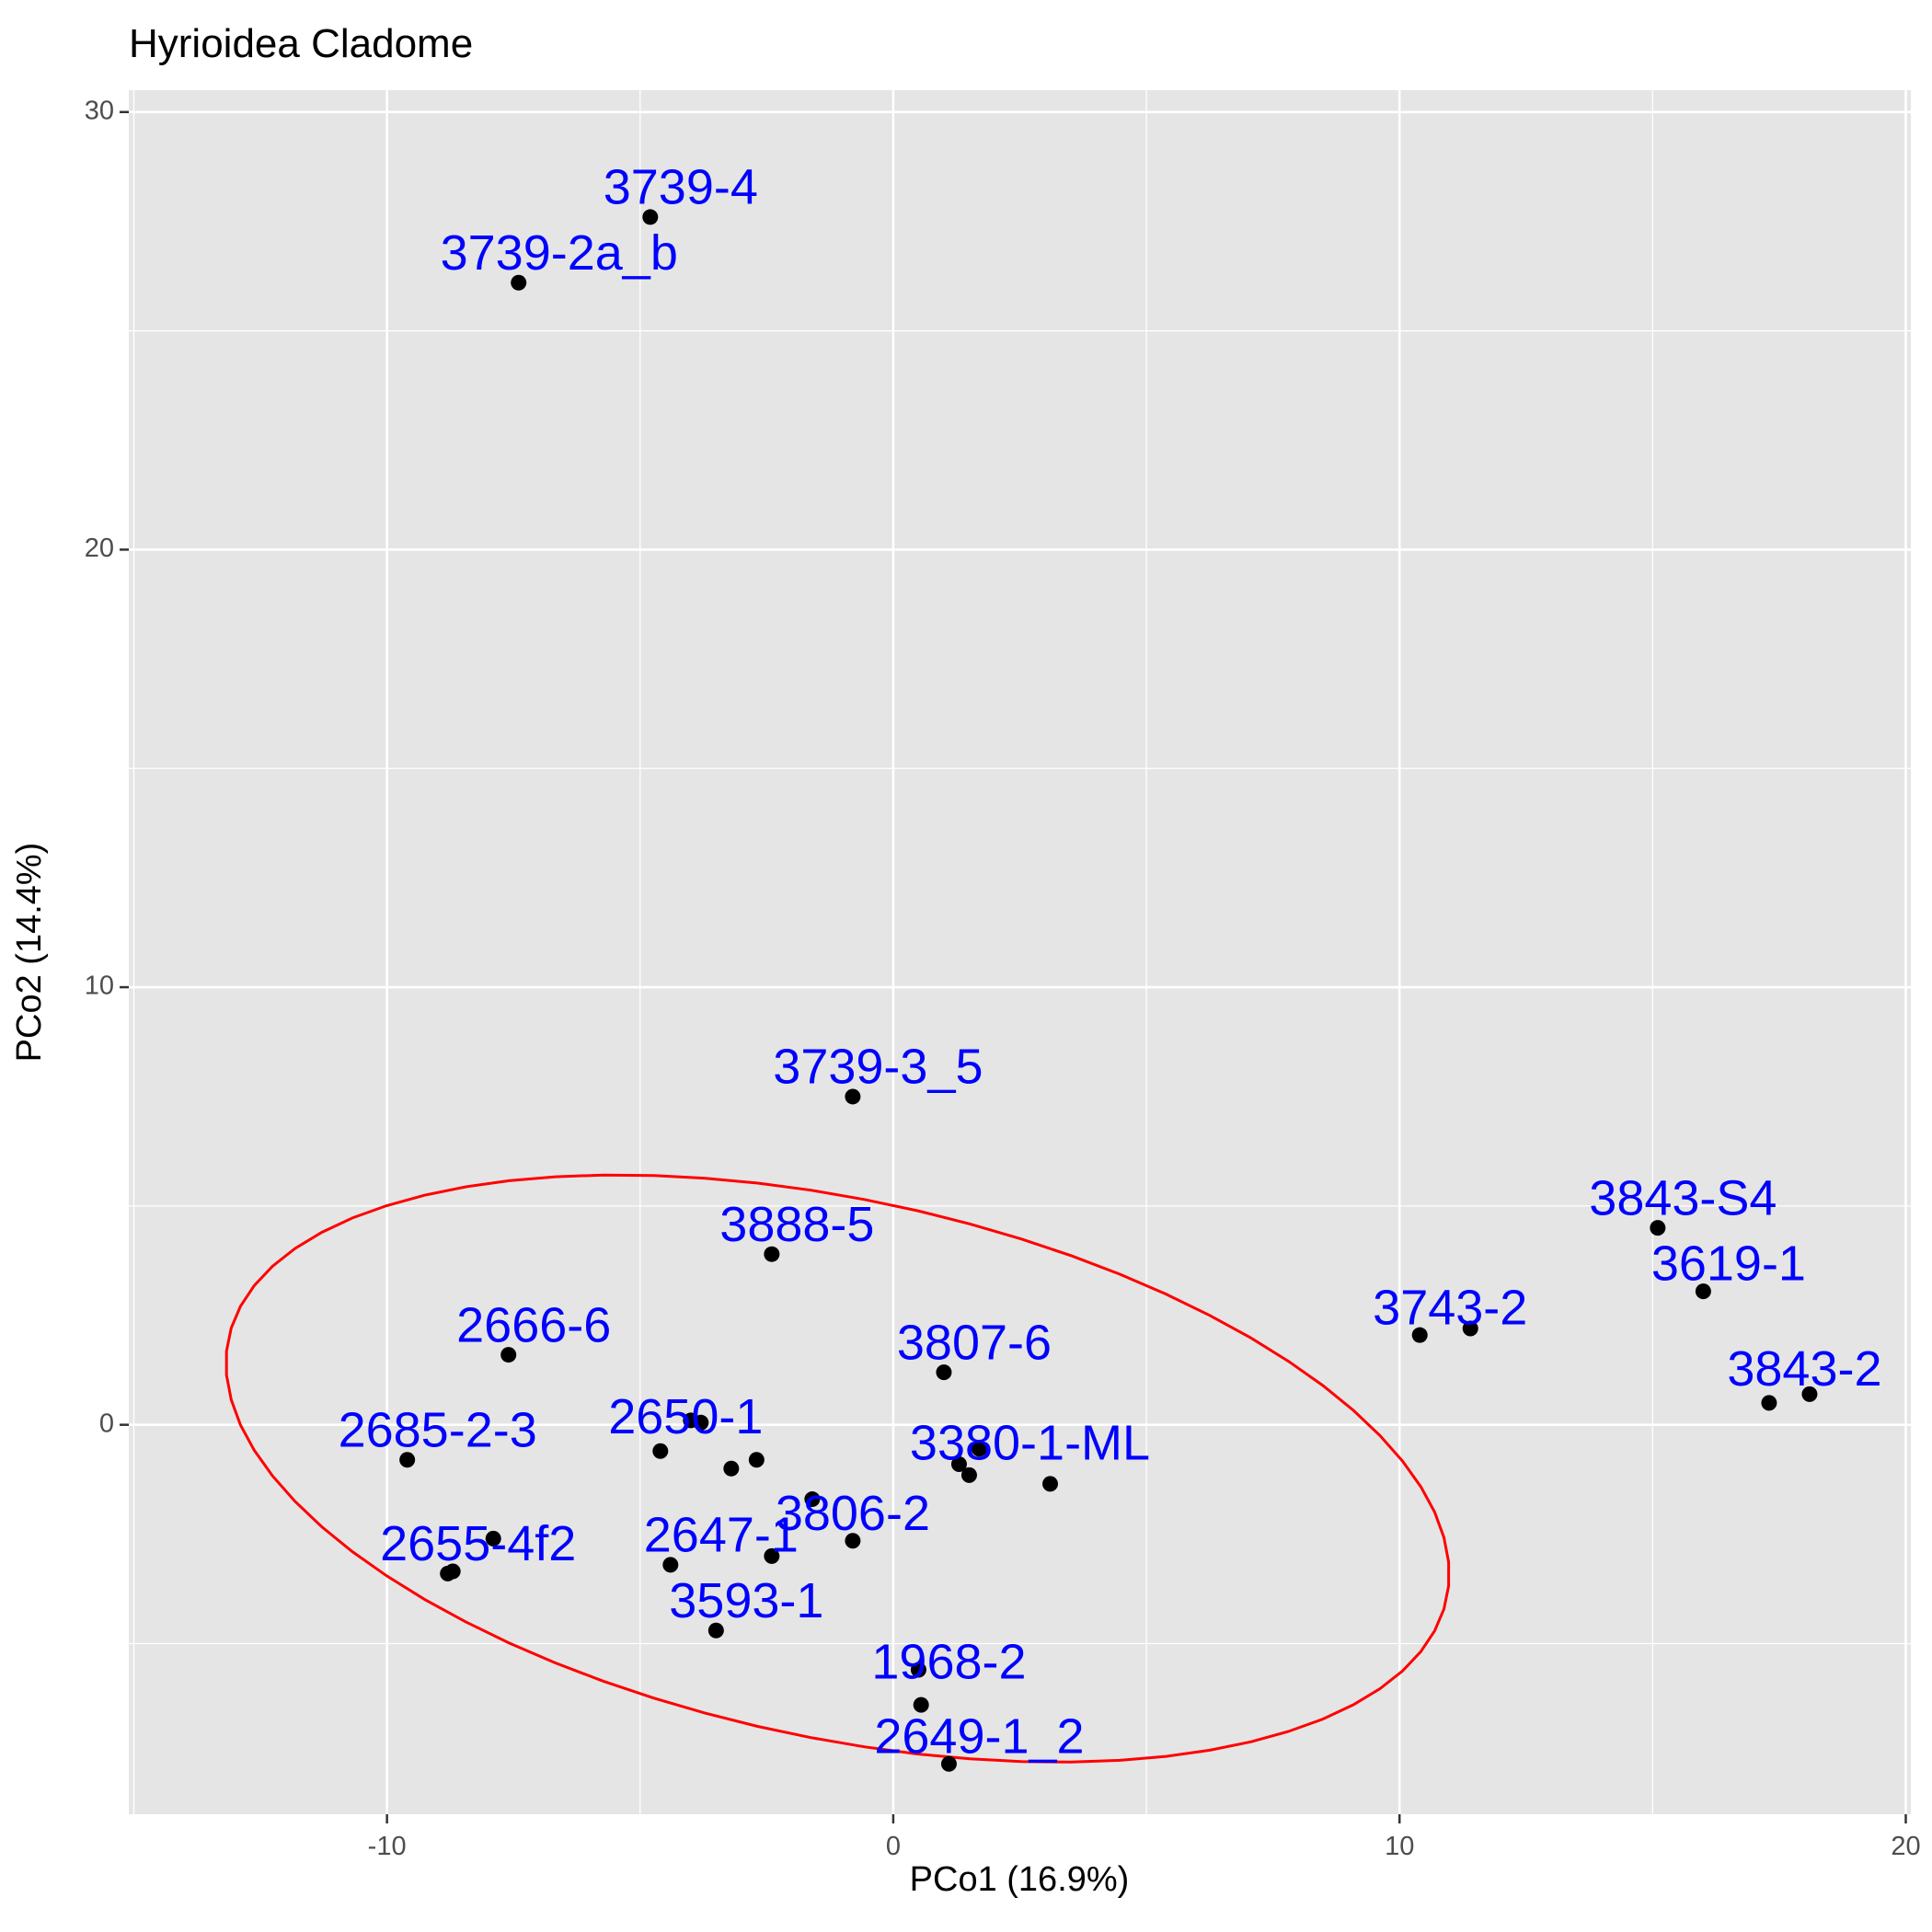 The image size is (1932, 1932). I want to click on x-tick-label: -10, so click(387, 1846).